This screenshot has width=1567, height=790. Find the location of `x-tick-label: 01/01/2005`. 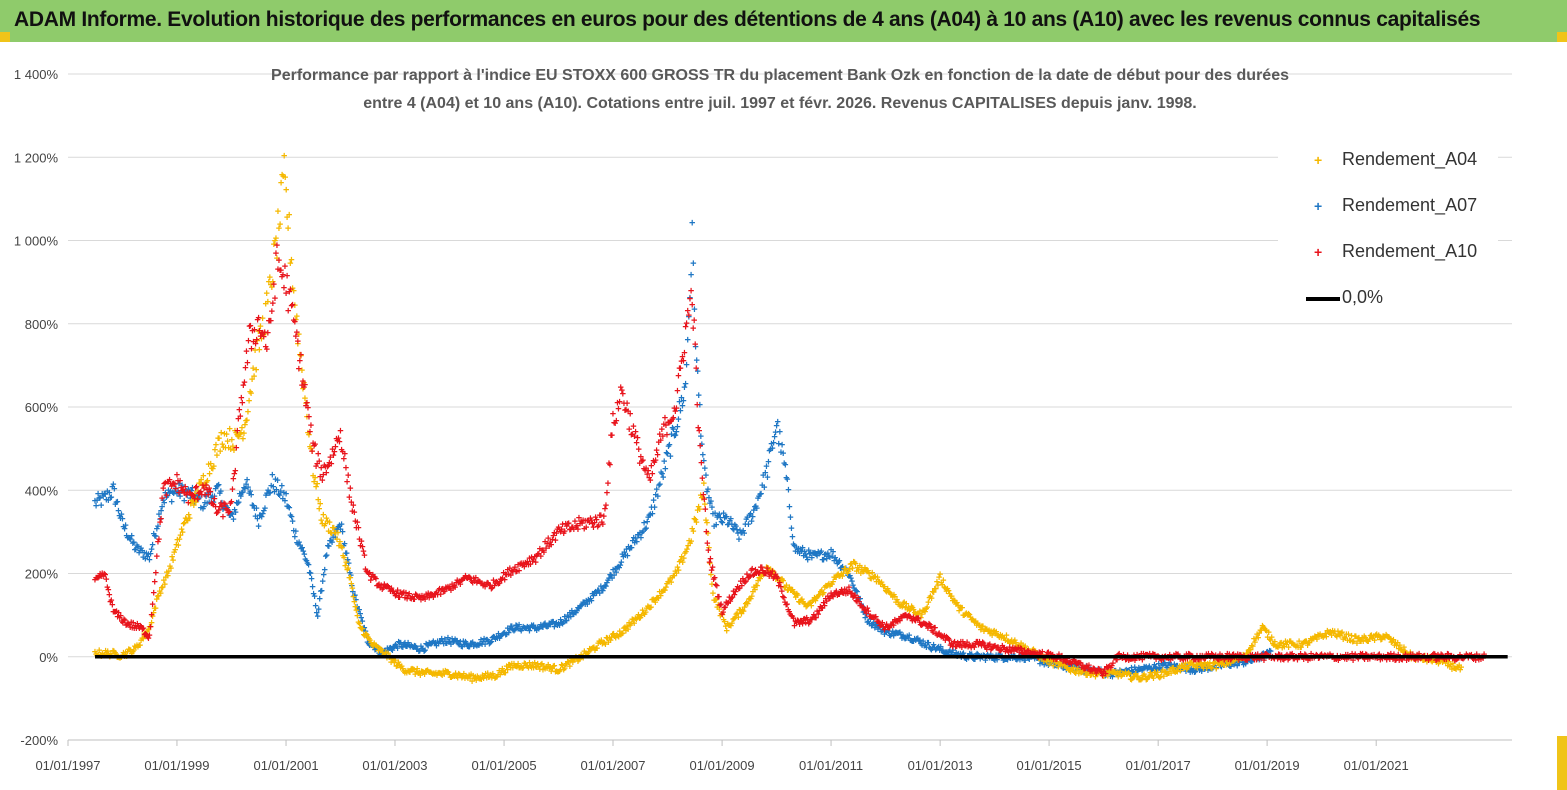

x-tick-label: 01/01/2005 is located at coordinates (504, 765).